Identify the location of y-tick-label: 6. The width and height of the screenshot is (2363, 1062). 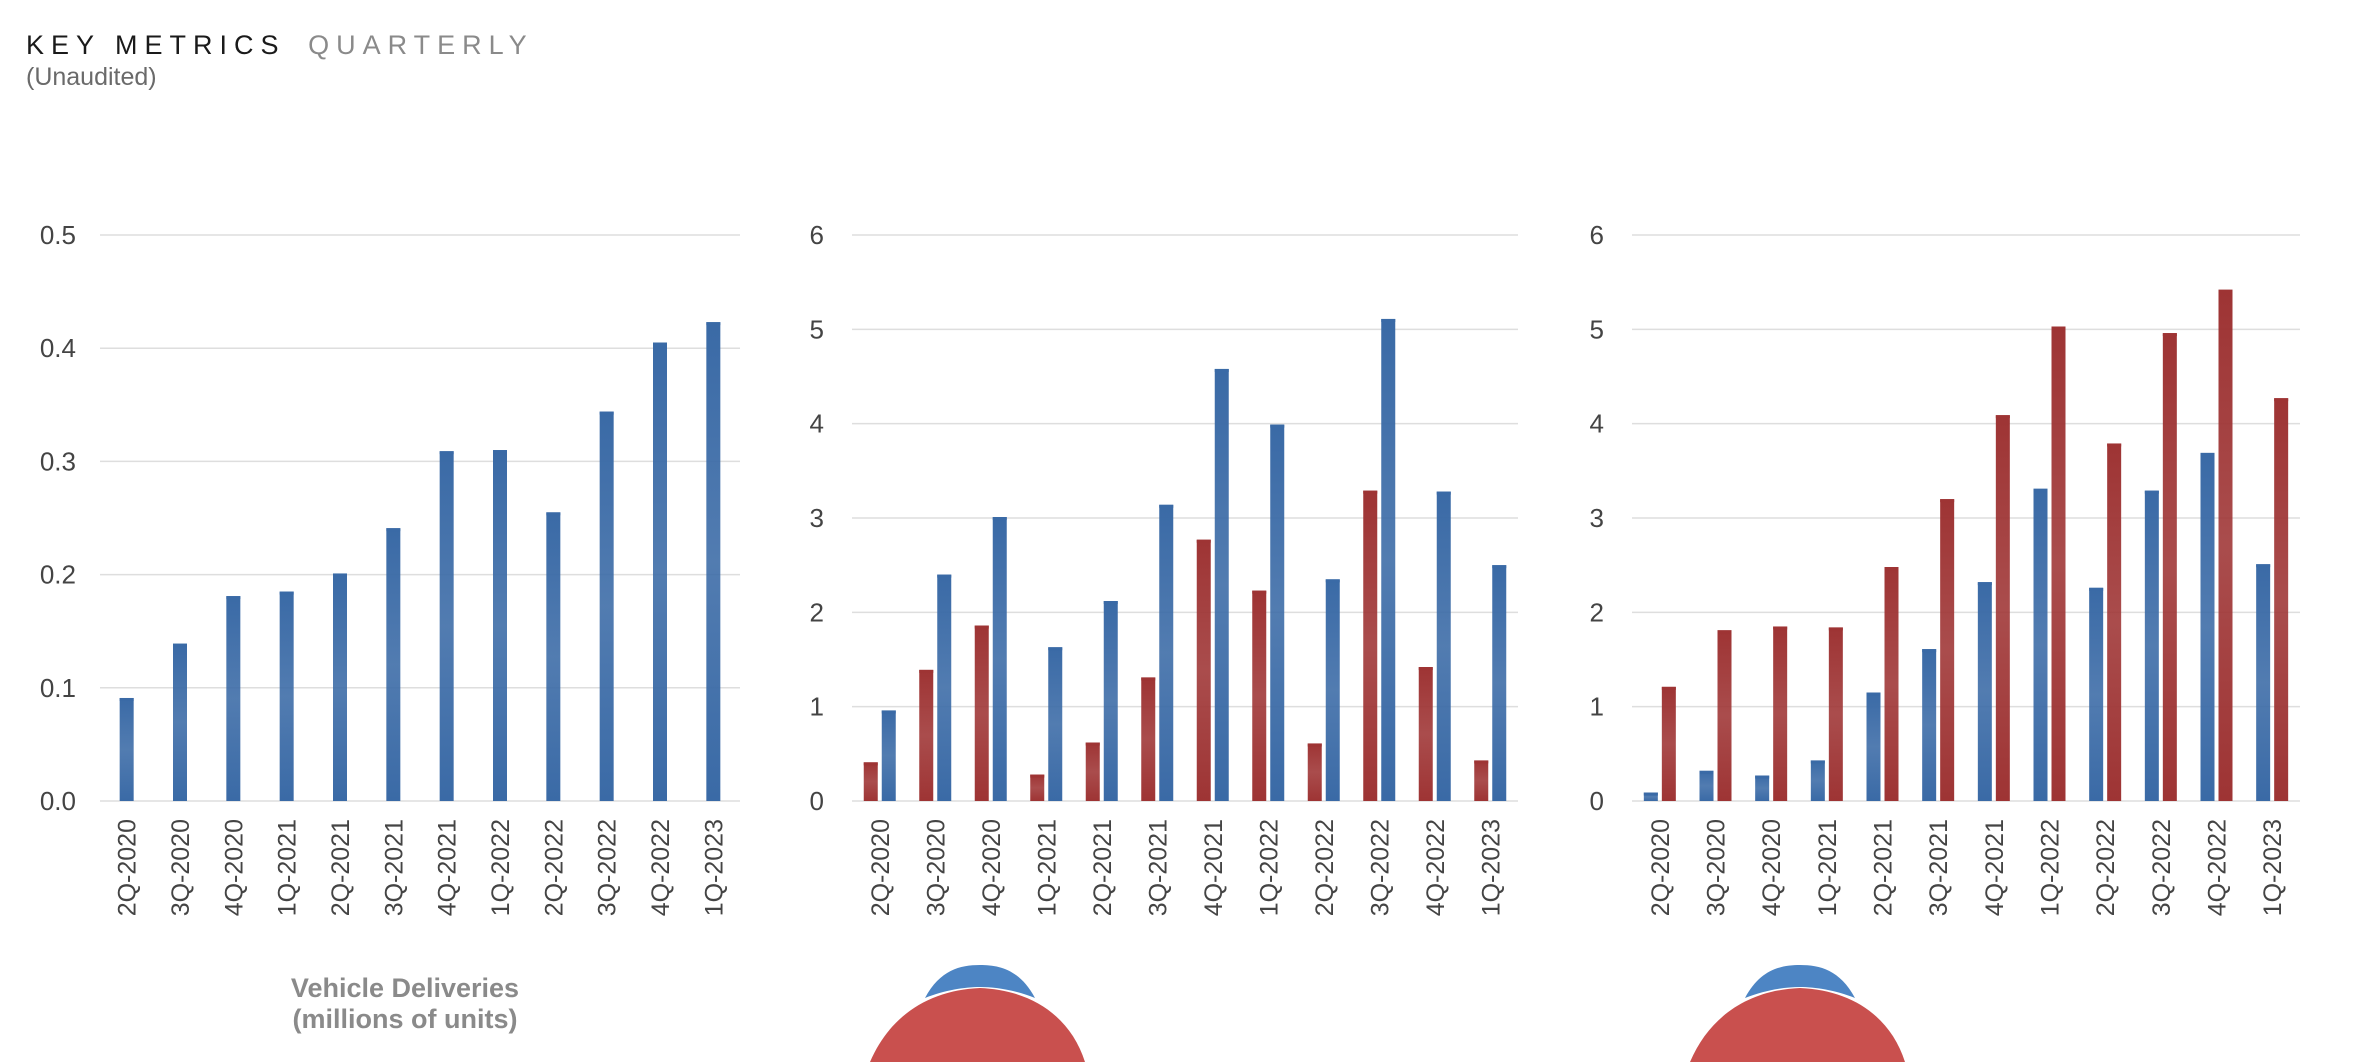
(1597, 235).